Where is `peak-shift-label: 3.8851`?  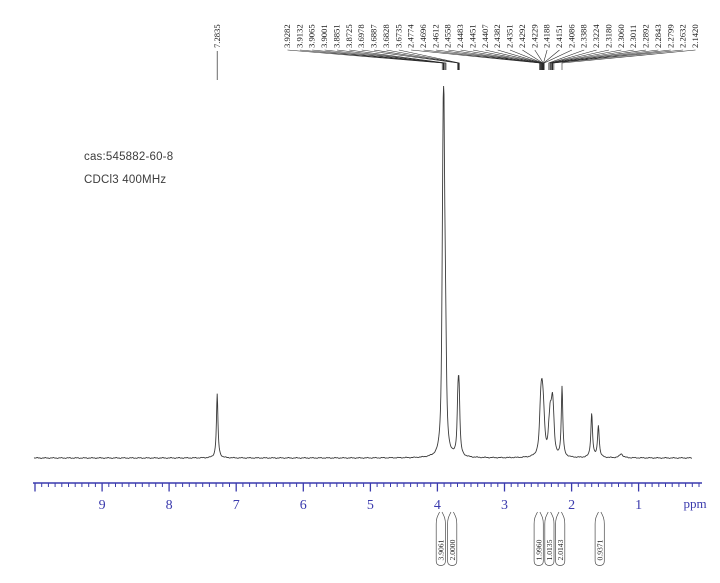 peak-shift-label: 3.8851 is located at coordinates (337, 36).